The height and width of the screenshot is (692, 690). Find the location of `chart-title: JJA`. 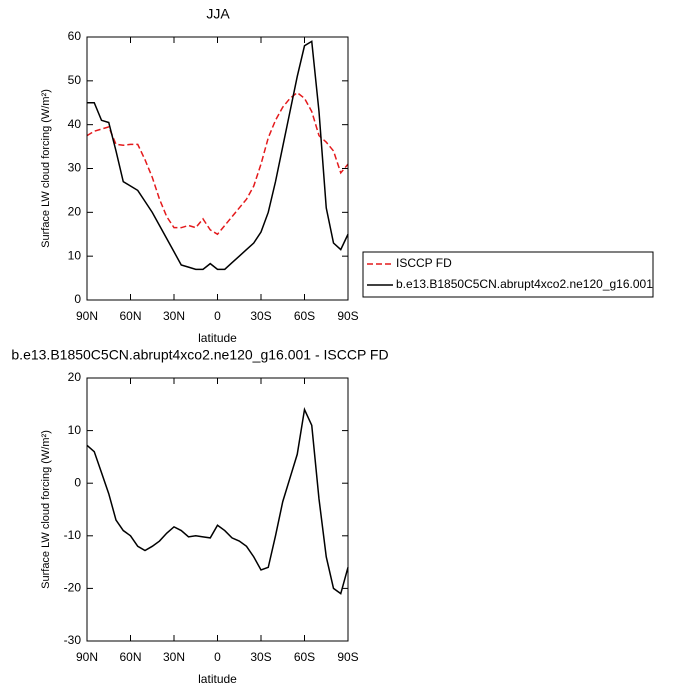

chart-title: JJA is located at coordinates (218, 14).